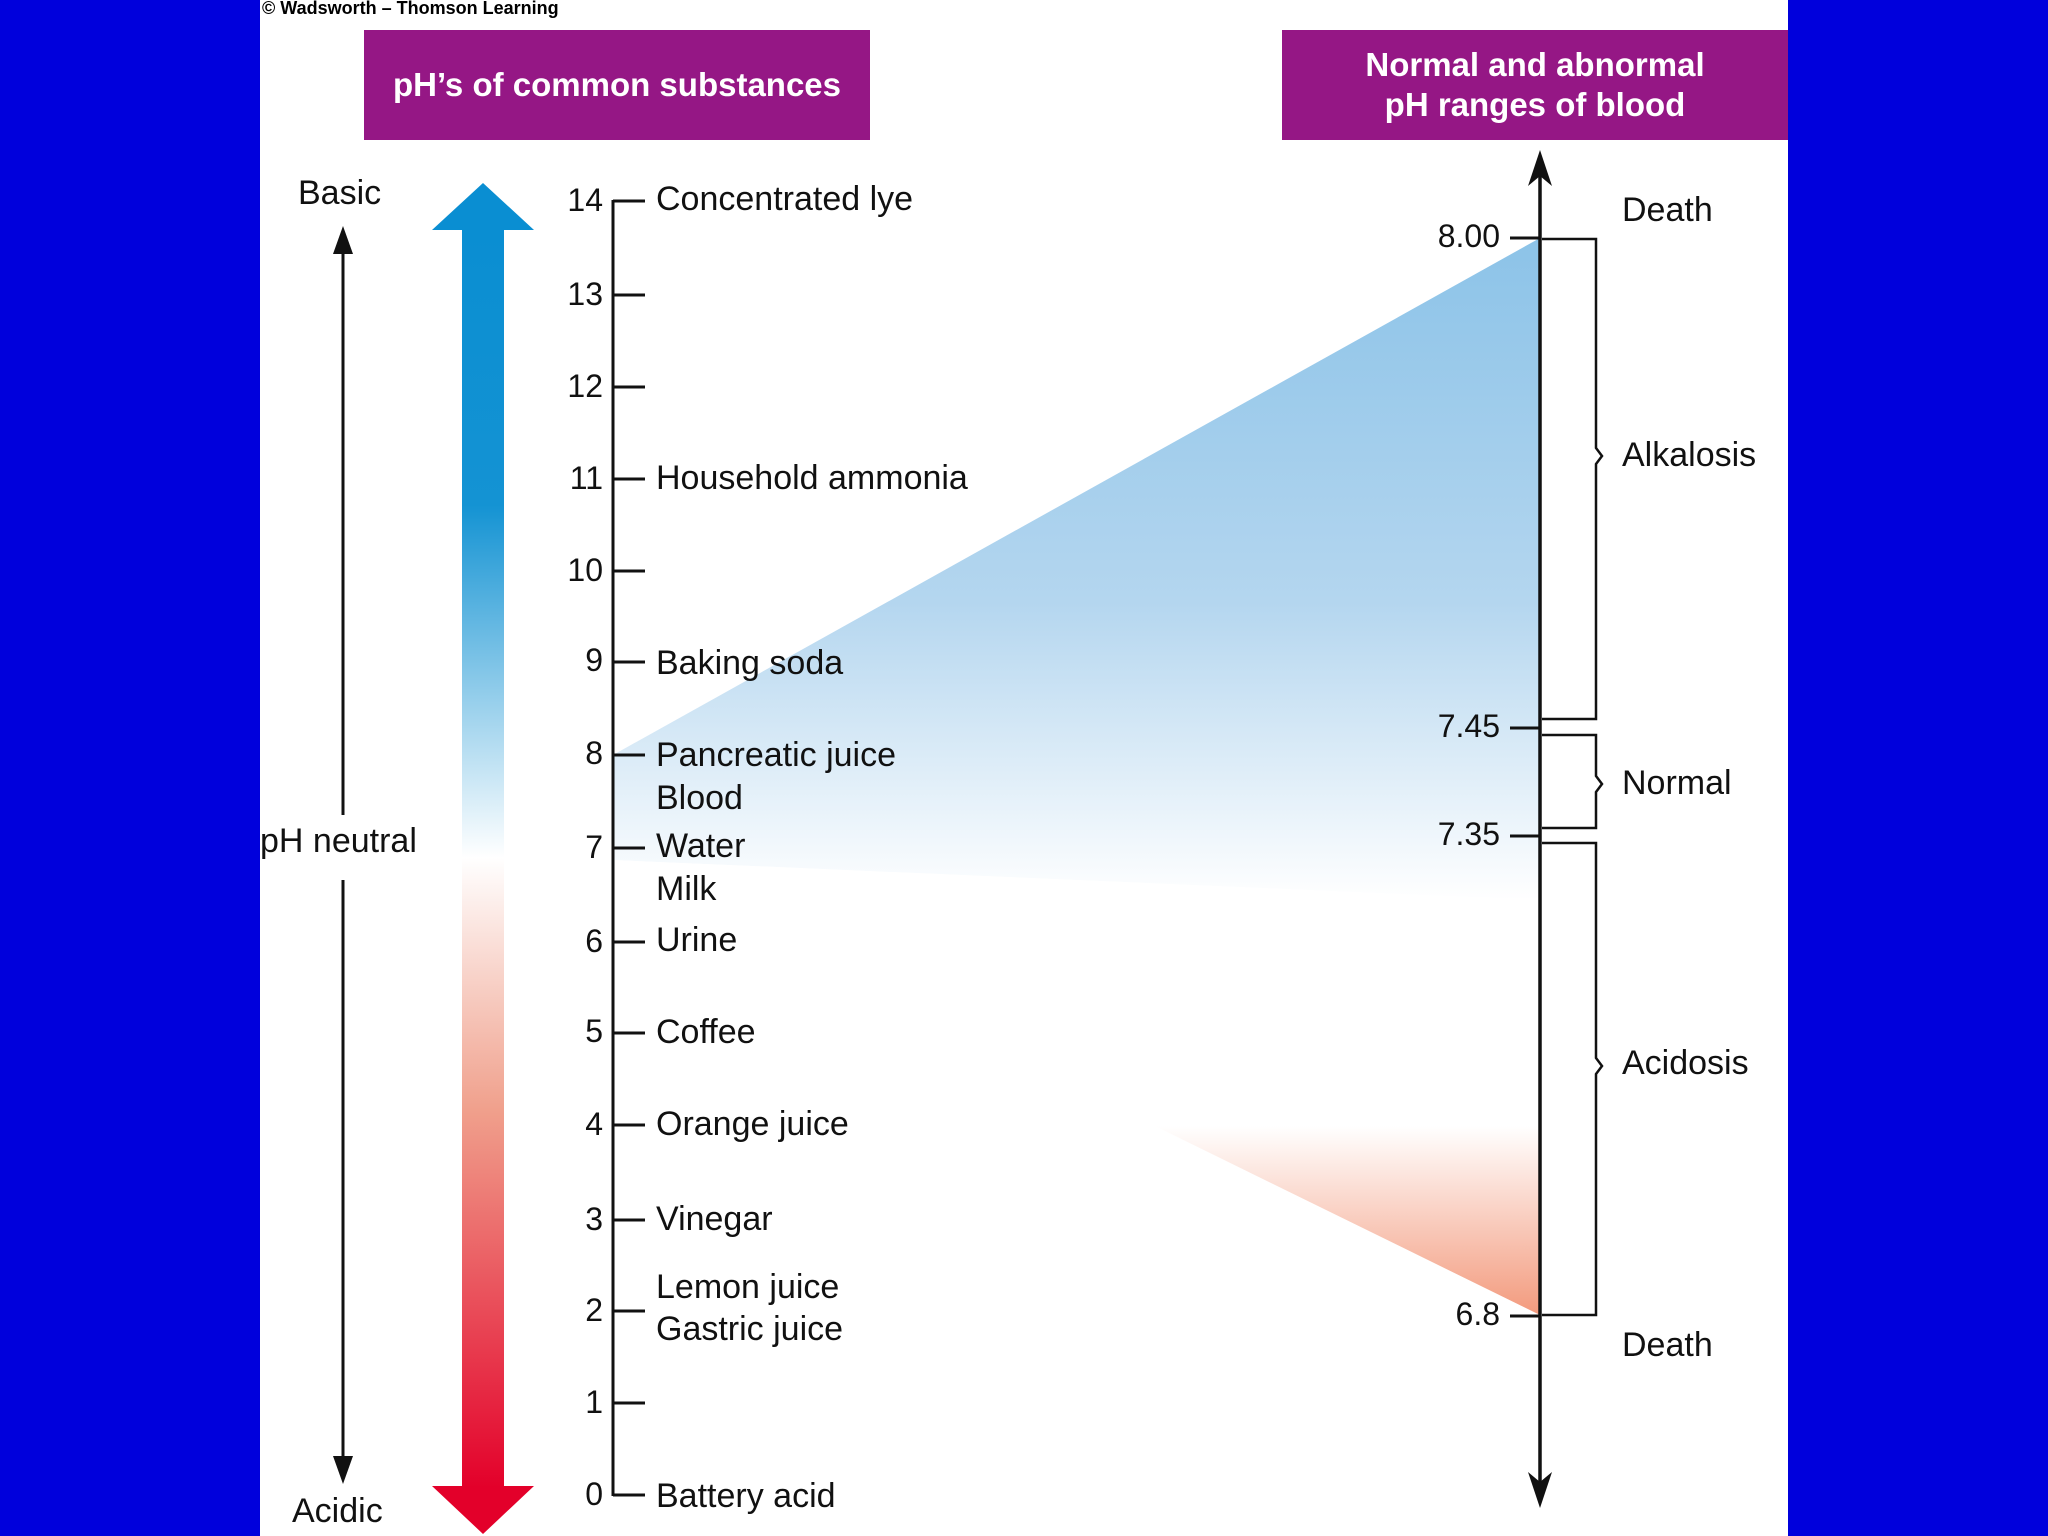 The height and width of the screenshot is (1536, 2048). What do you see at coordinates (1076, 1087) in the screenshot?
I see `acidic-wedge` at bounding box center [1076, 1087].